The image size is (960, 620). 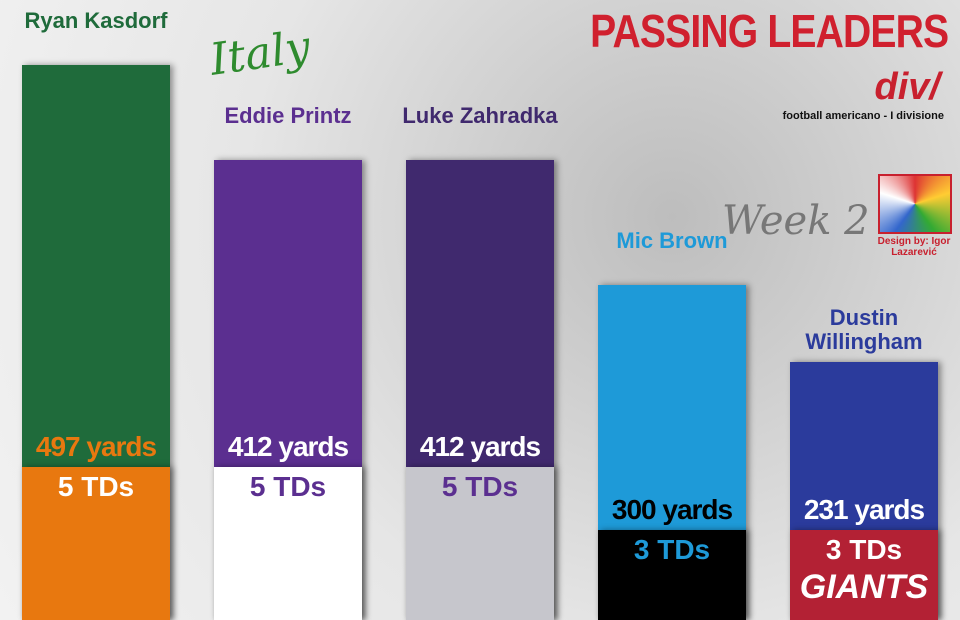 I want to click on league: football americano - I divisione, so click(x=863, y=116).